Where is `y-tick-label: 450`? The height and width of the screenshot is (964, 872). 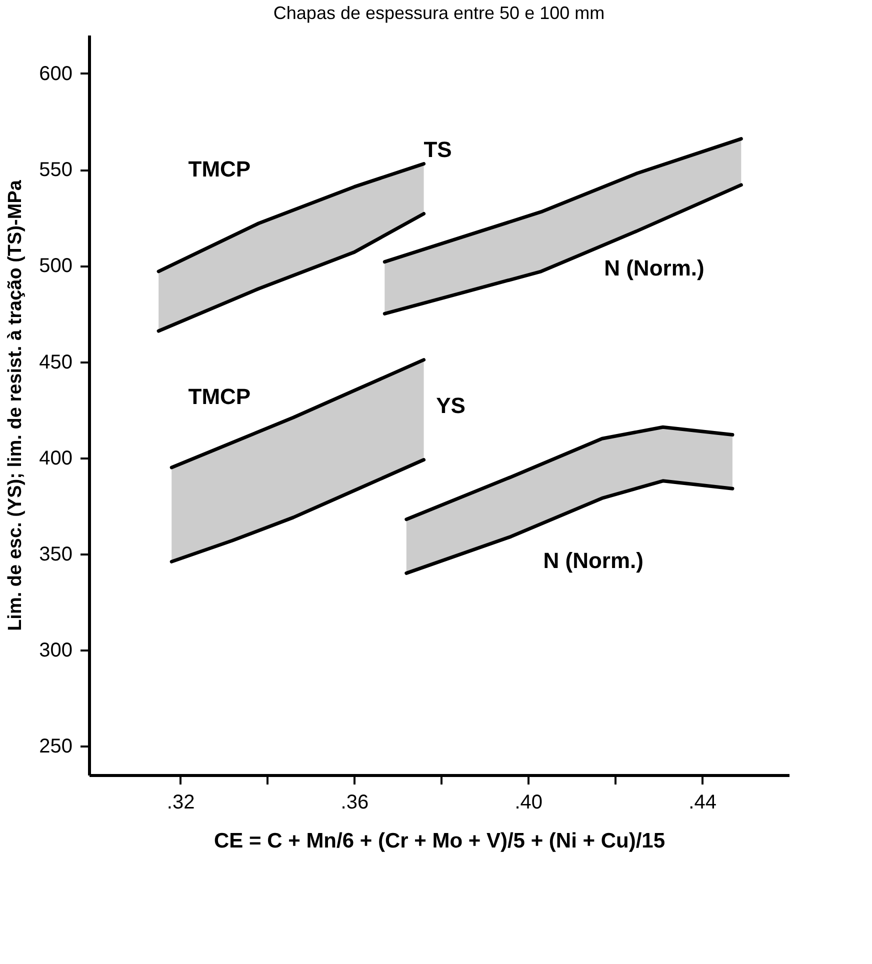
y-tick-label: 450 is located at coordinates (55, 362).